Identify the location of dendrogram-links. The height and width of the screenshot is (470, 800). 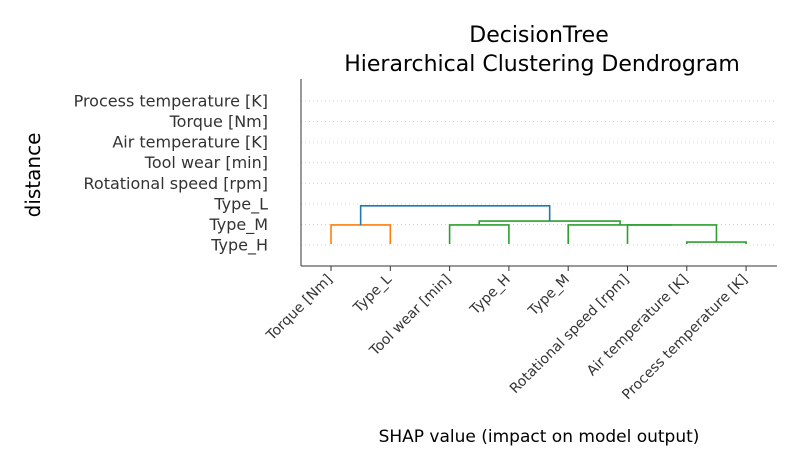
(538, 224).